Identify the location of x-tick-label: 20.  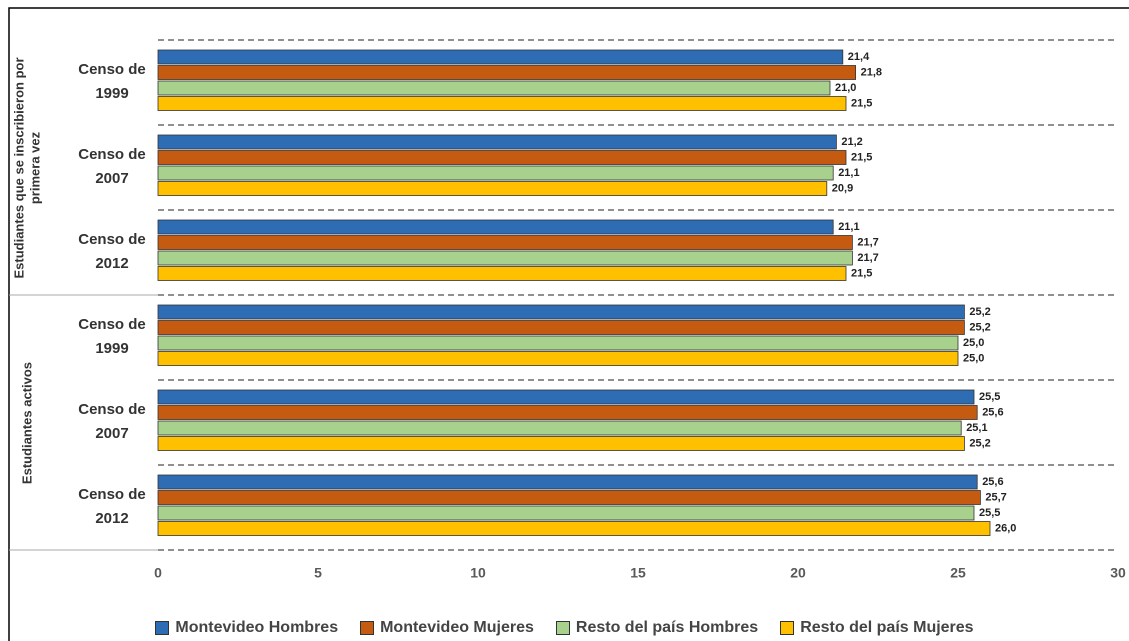
(798, 573).